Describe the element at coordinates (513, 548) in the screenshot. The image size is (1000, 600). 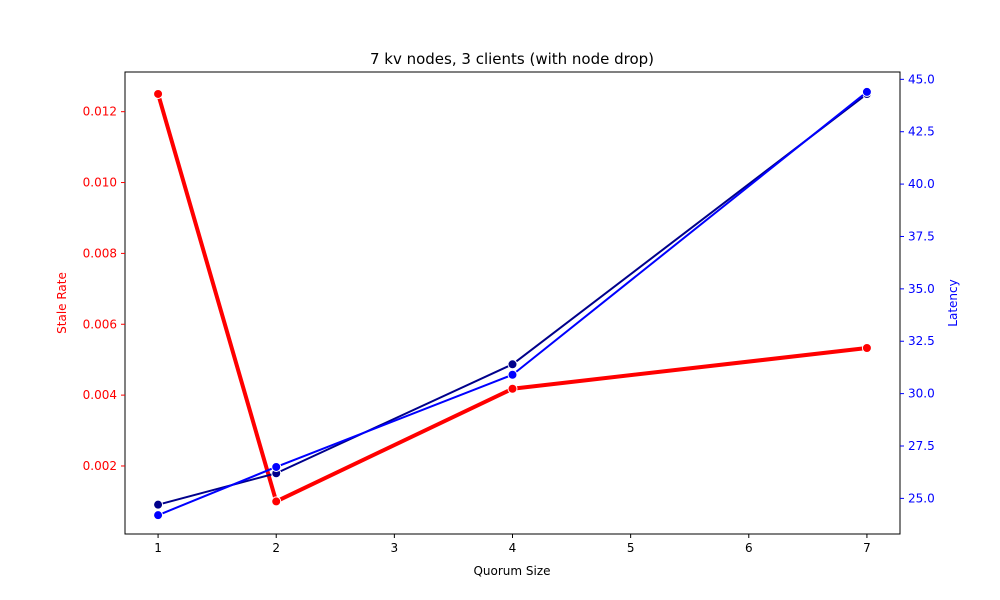
I see `x-tick-label: 4` at that location.